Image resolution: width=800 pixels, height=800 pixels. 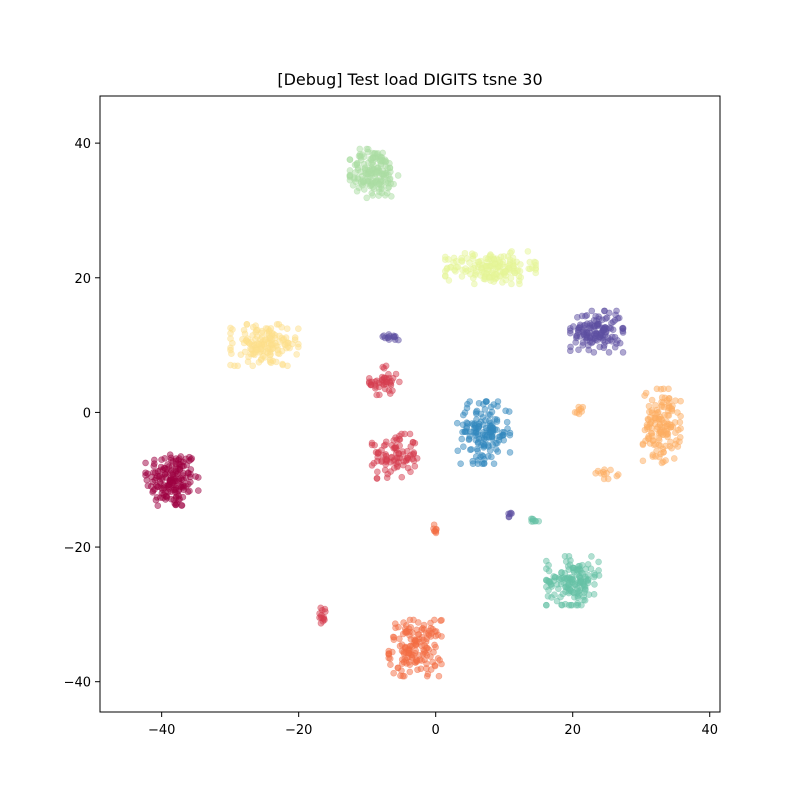 What do you see at coordinates (572, 730) in the screenshot?
I see `x-tick-label: 20` at bounding box center [572, 730].